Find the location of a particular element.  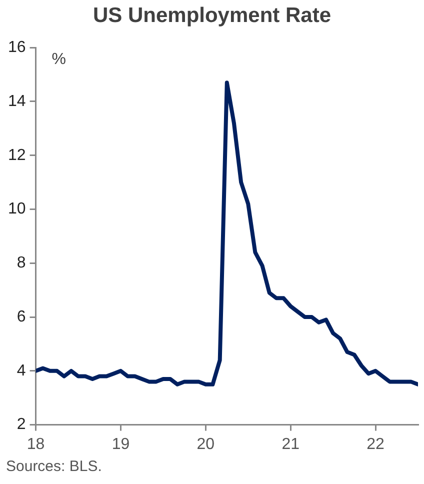

y-tick-label: 16 is located at coordinates (17, 47).